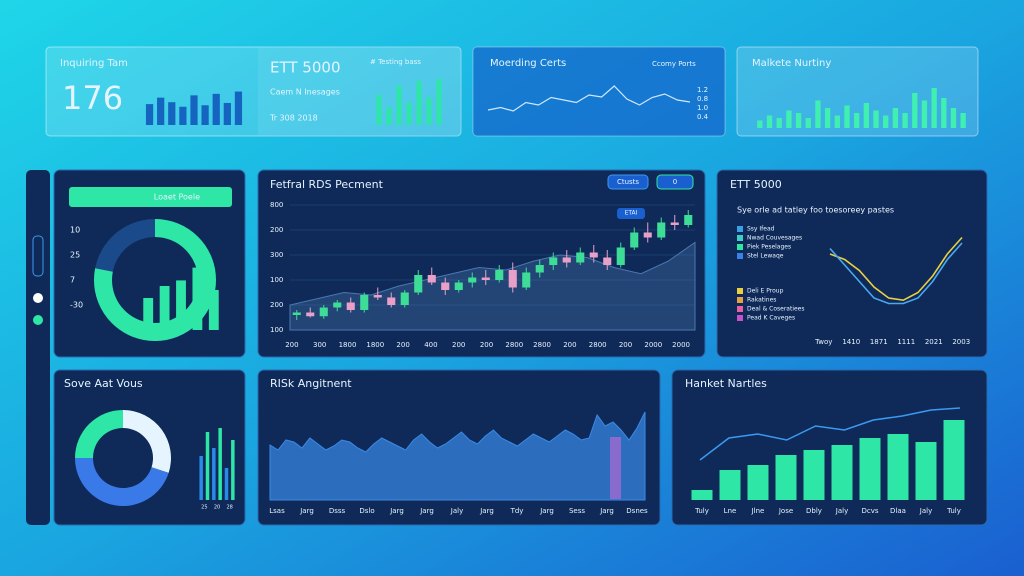  Describe the element at coordinates (761, 229) in the screenshot. I see `legend-label: Ssy Ifead` at that location.